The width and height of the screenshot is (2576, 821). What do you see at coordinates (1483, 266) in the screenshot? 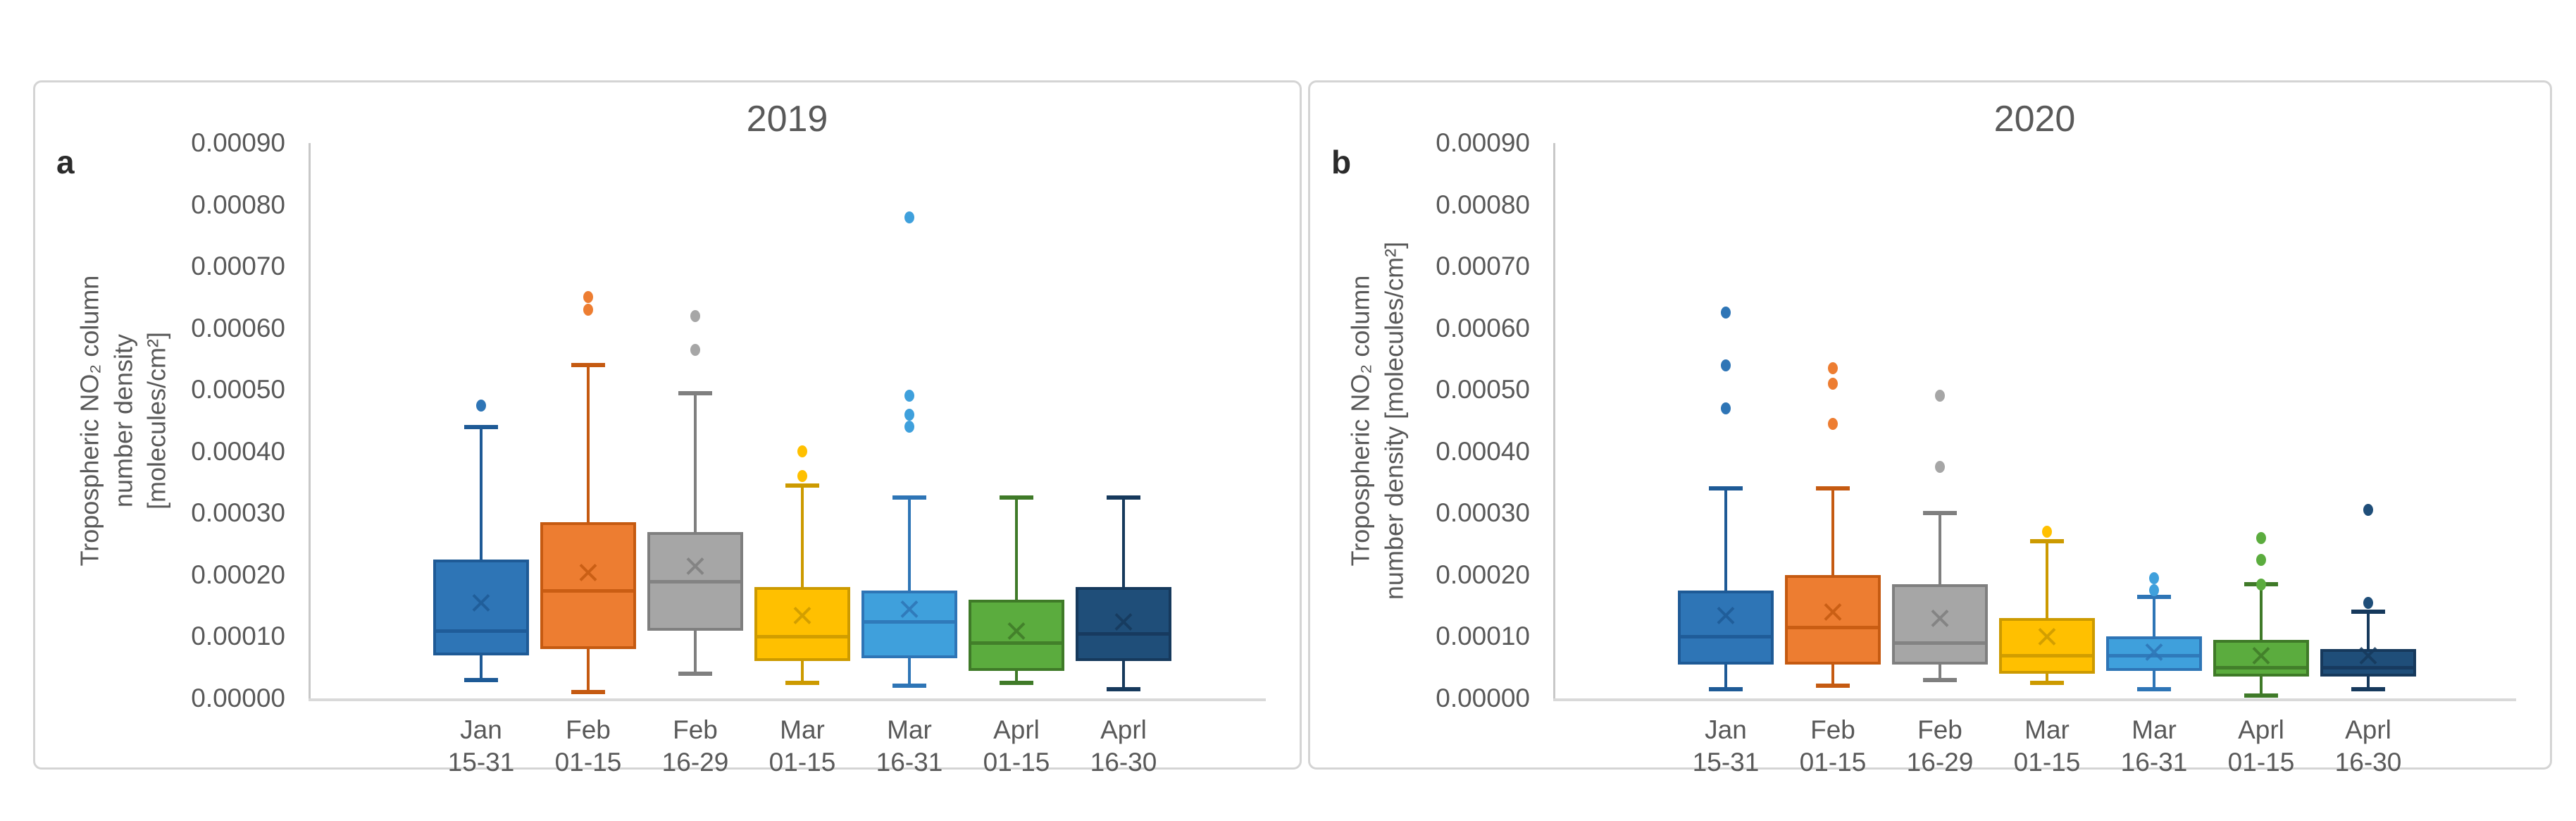
I see `y-tick-label: 0.00070` at bounding box center [1483, 266].